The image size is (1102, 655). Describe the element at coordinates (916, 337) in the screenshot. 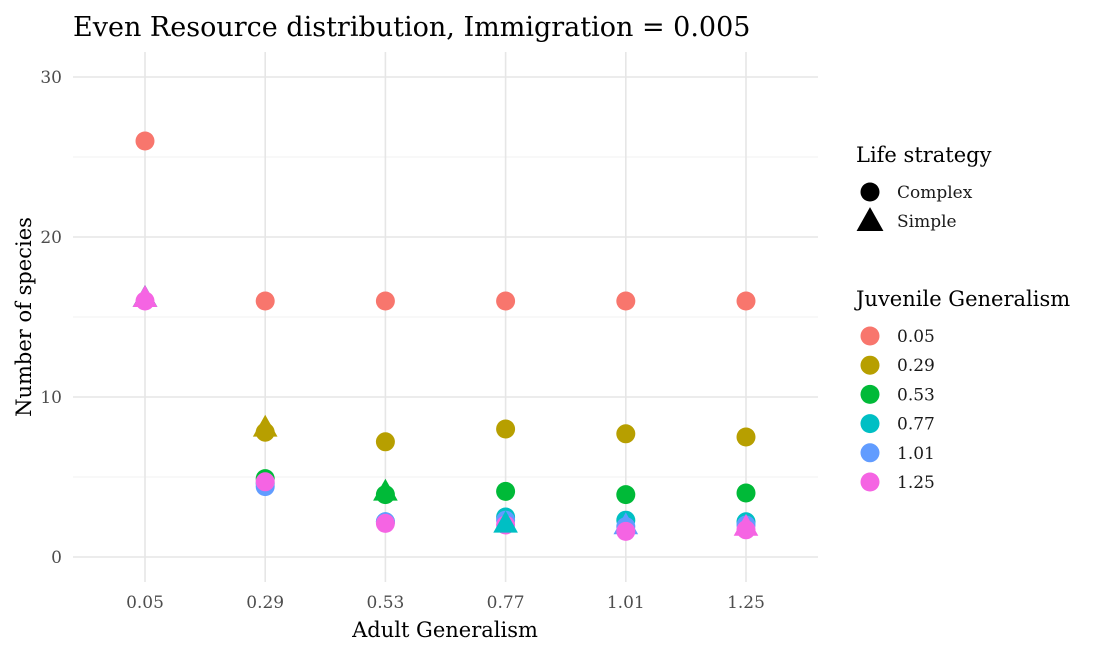

I see `color-legend-label: 0.05` at that location.